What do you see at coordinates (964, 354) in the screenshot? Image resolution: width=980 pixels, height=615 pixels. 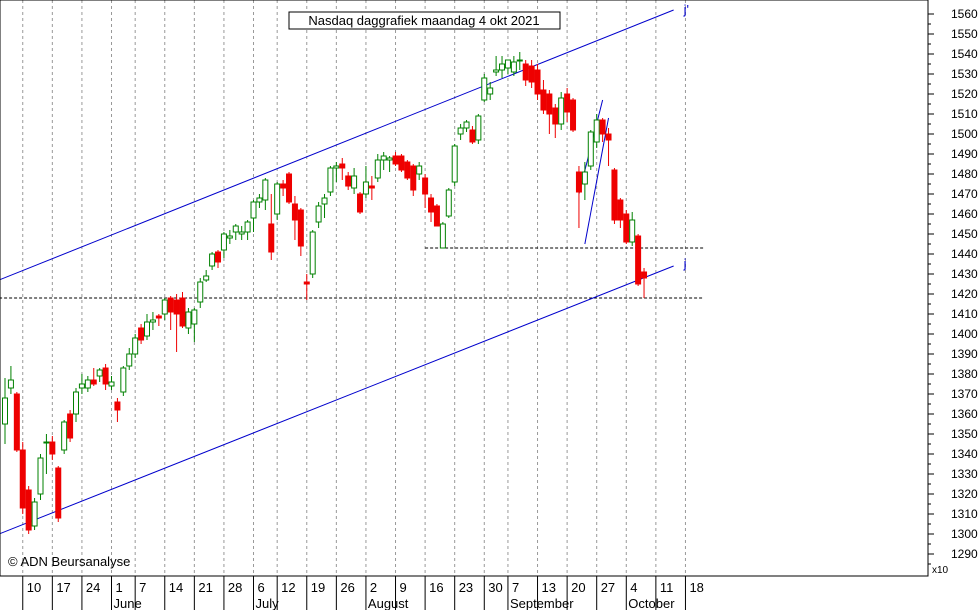 I see `y-tick-label-10: 1390` at bounding box center [964, 354].